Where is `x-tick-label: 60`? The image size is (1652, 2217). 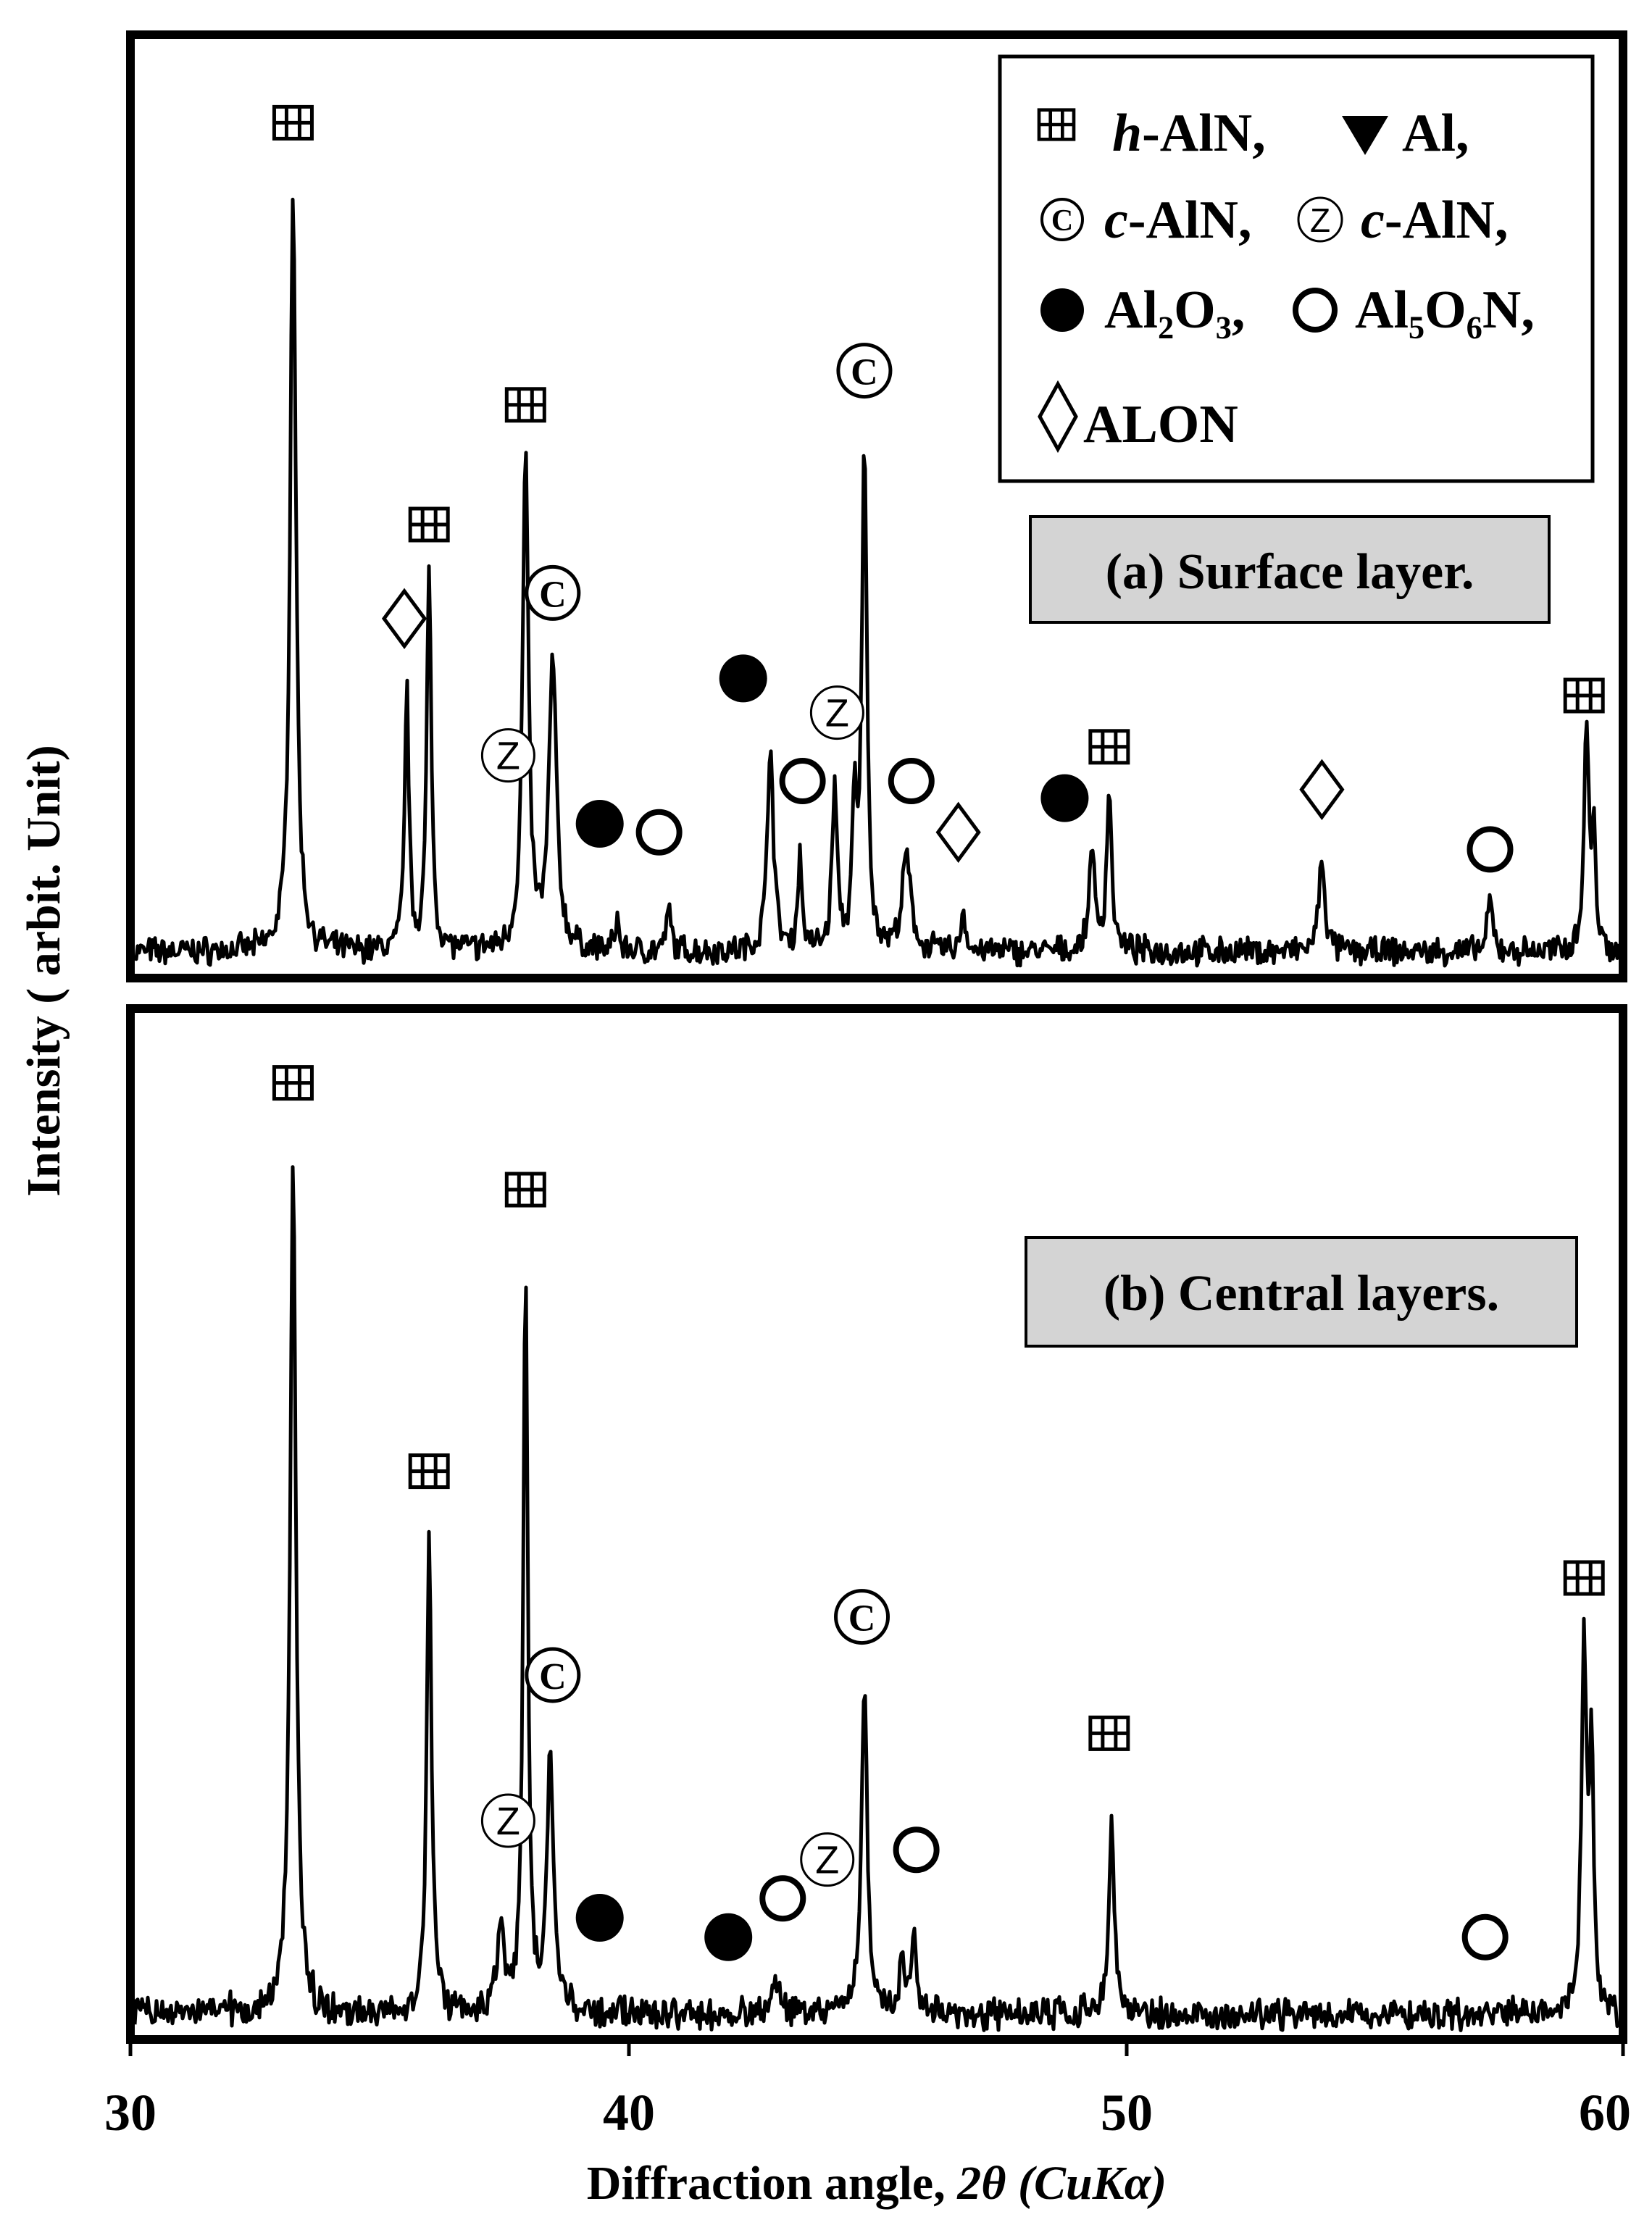 x-tick-label: 60 is located at coordinates (1605, 2113).